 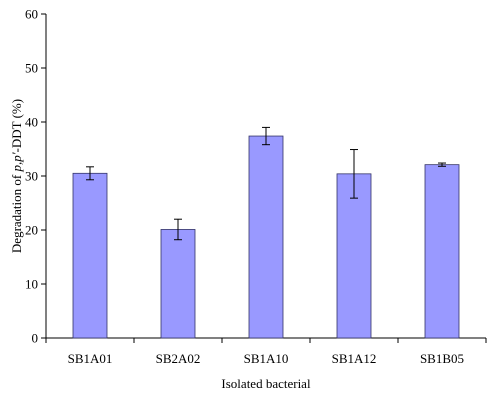 What do you see at coordinates (266, 383) in the screenshot?
I see `x-axis-label: Isolated bacterial` at bounding box center [266, 383].